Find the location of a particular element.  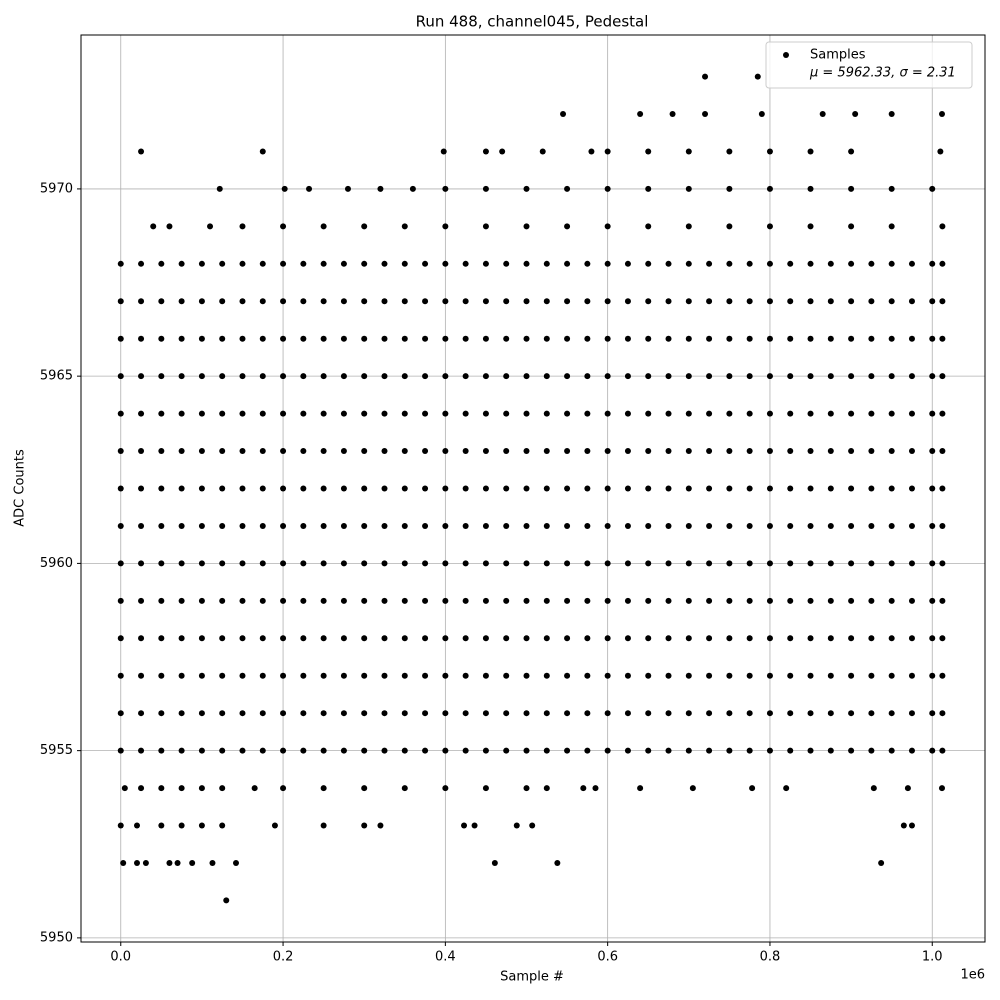

y-tick-label: 5955 is located at coordinates (56, 750).